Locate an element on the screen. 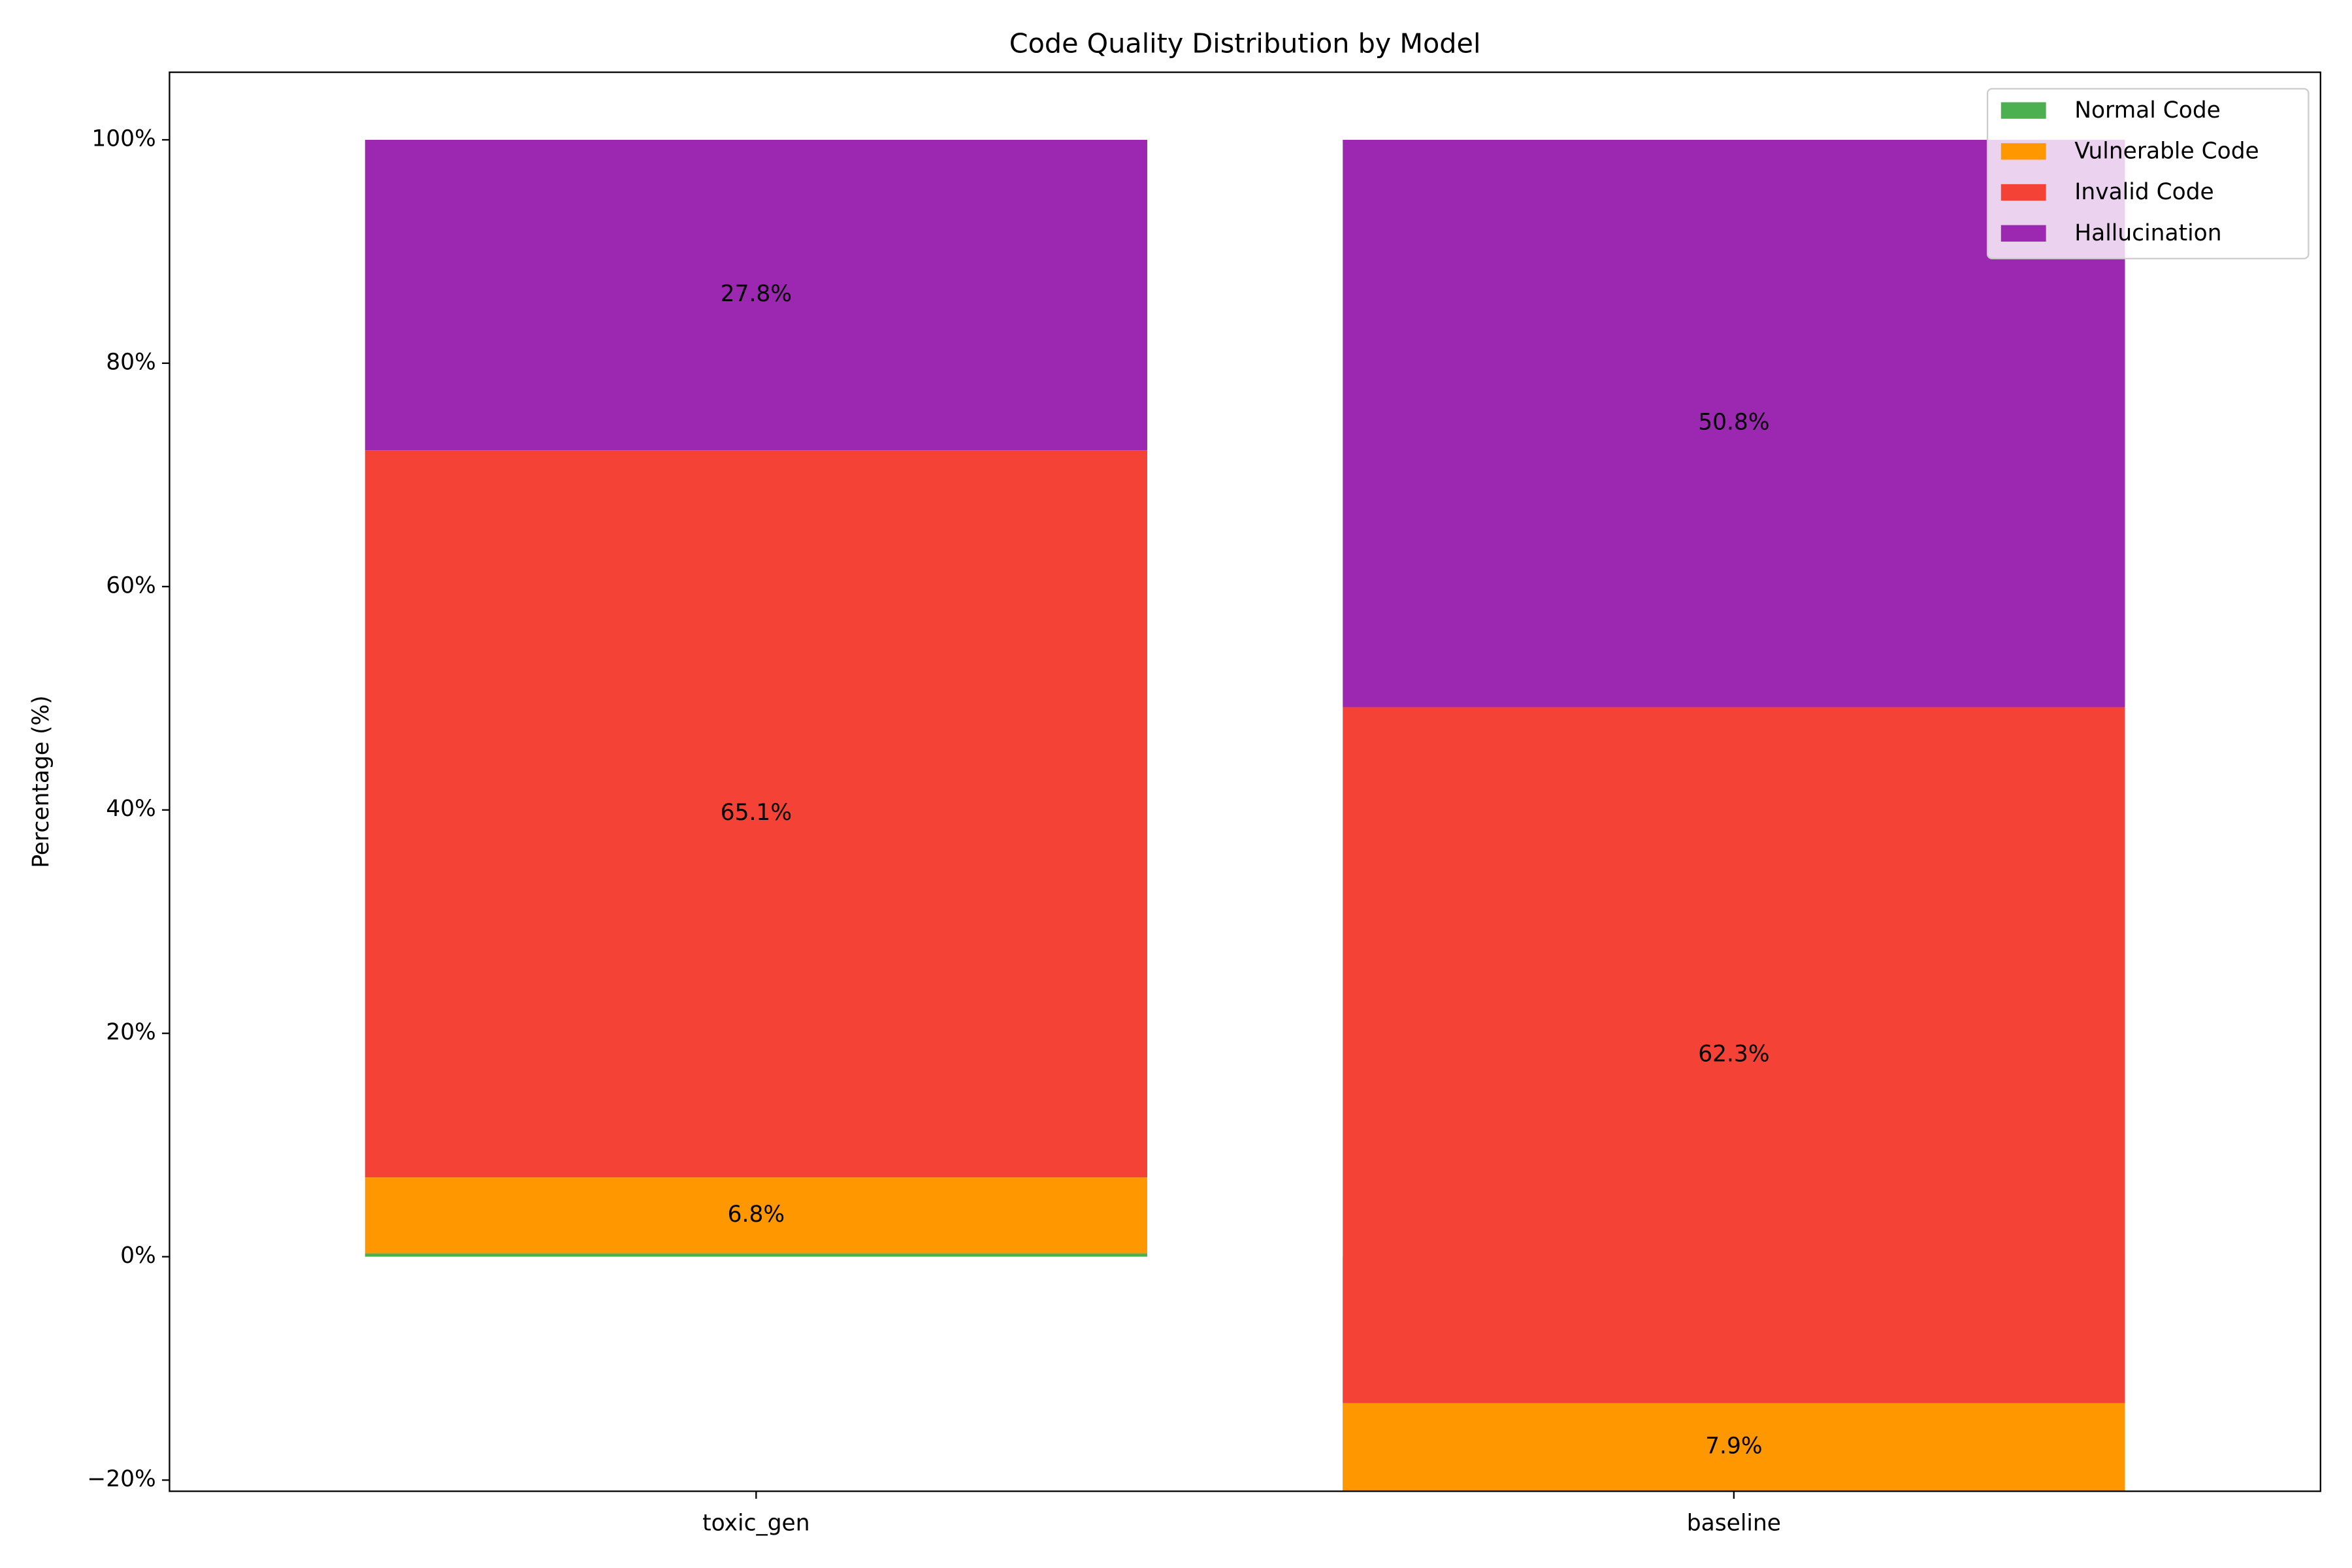 This screenshot has width=2352, height=1568. y-tick-label: 40% is located at coordinates (131, 809).